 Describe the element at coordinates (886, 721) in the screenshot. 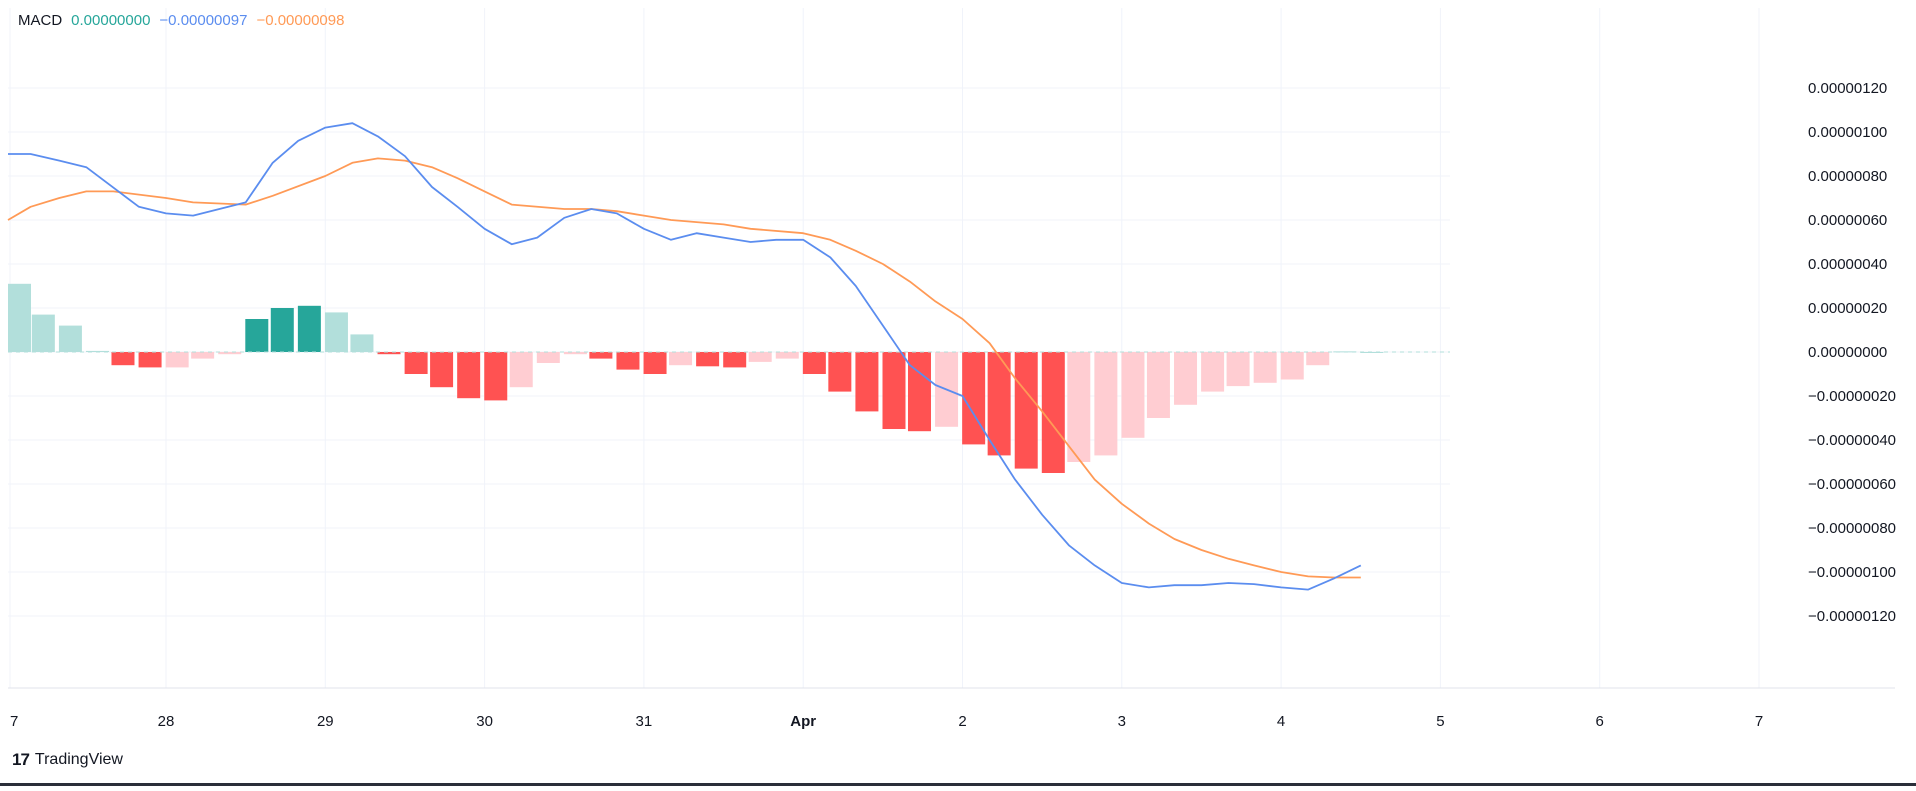

I see `x-axis: 7 28 29 30 31 Apr 2 3 4 5 6 7` at that location.